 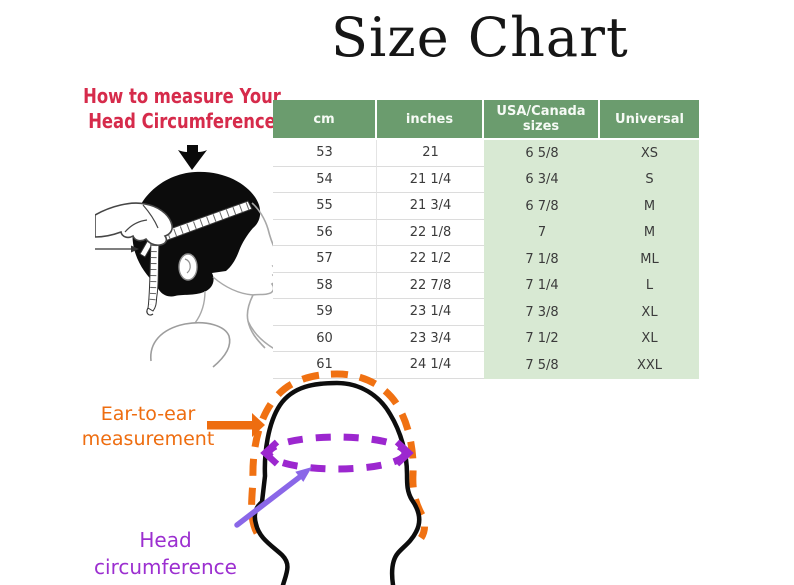 What do you see at coordinates (430, 206) in the screenshot?
I see `table-cell: 21 3/4` at bounding box center [430, 206].